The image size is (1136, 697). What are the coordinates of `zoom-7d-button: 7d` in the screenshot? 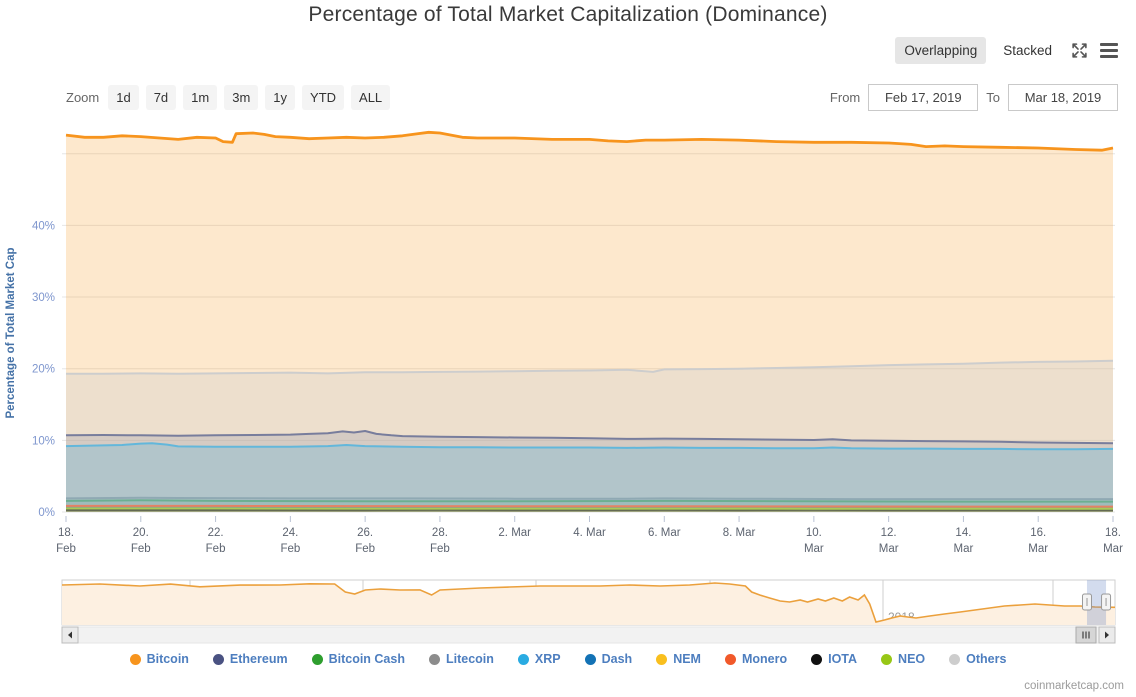 It's located at (161, 97).